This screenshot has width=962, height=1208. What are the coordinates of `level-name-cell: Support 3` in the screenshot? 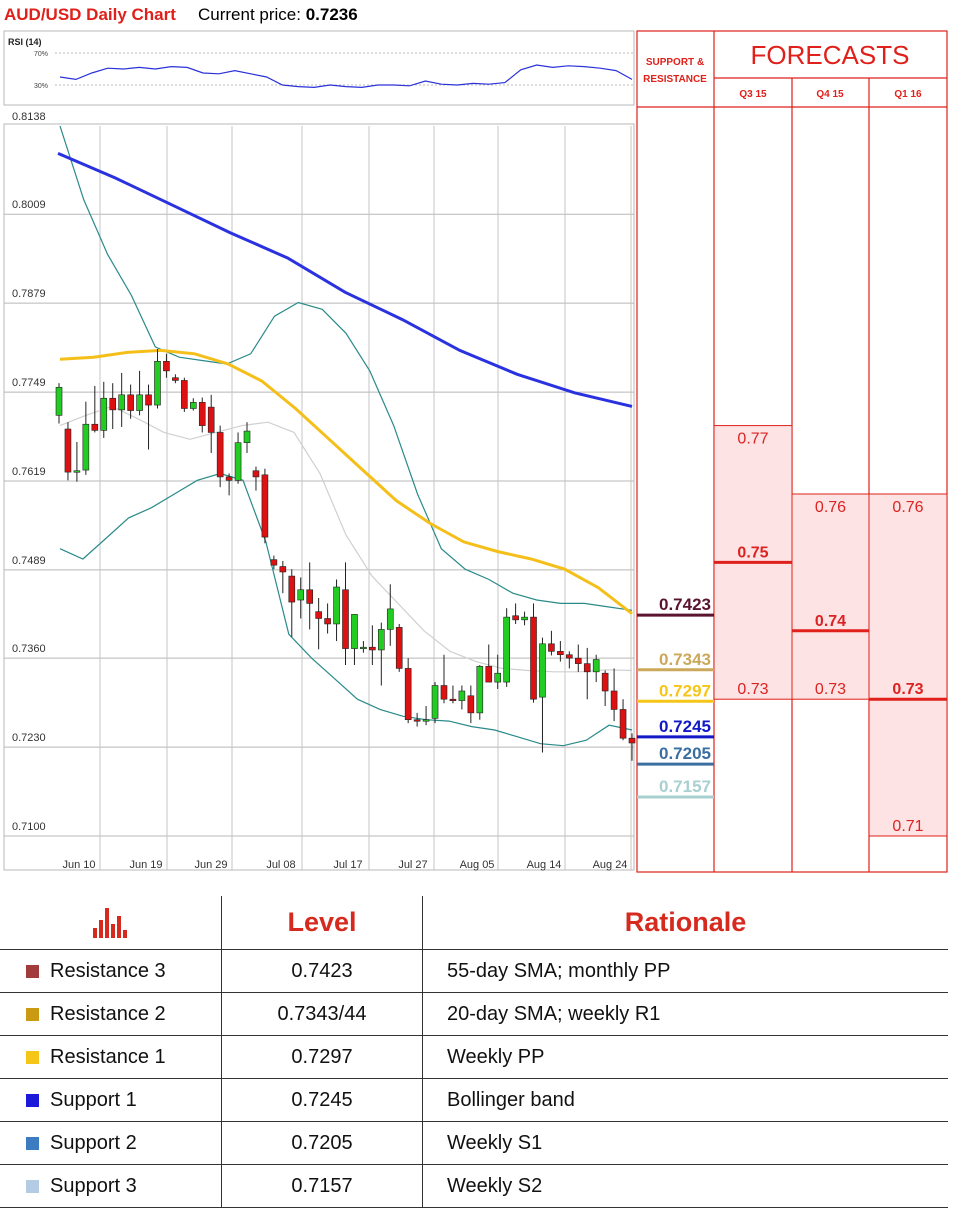 It's located at (111, 1186).